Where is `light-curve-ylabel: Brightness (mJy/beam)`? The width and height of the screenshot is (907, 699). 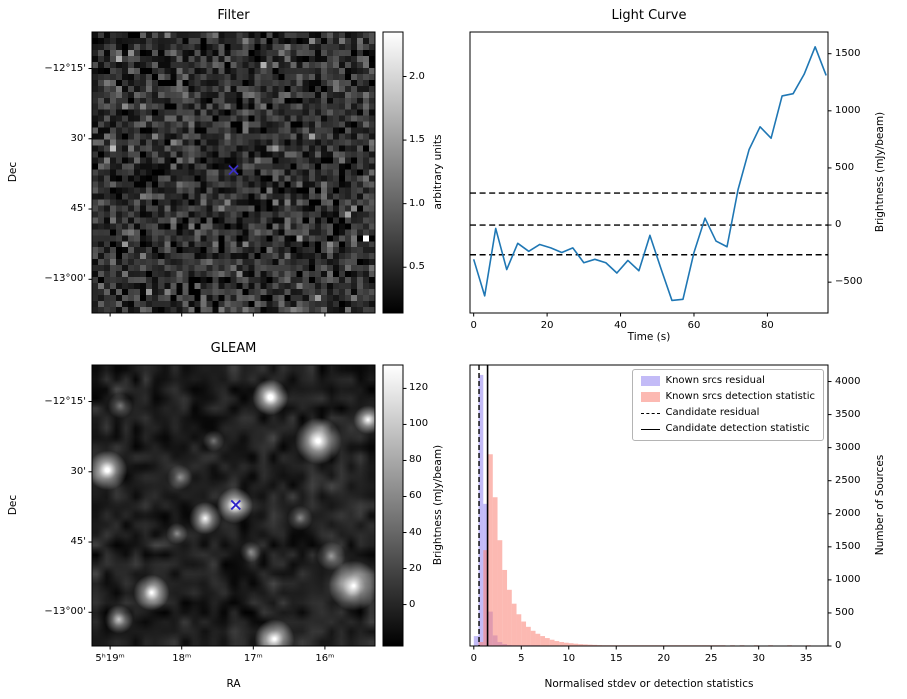
light-curve-ylabel: Brightness (mJy/beam) is located at coordinates (880, 172).